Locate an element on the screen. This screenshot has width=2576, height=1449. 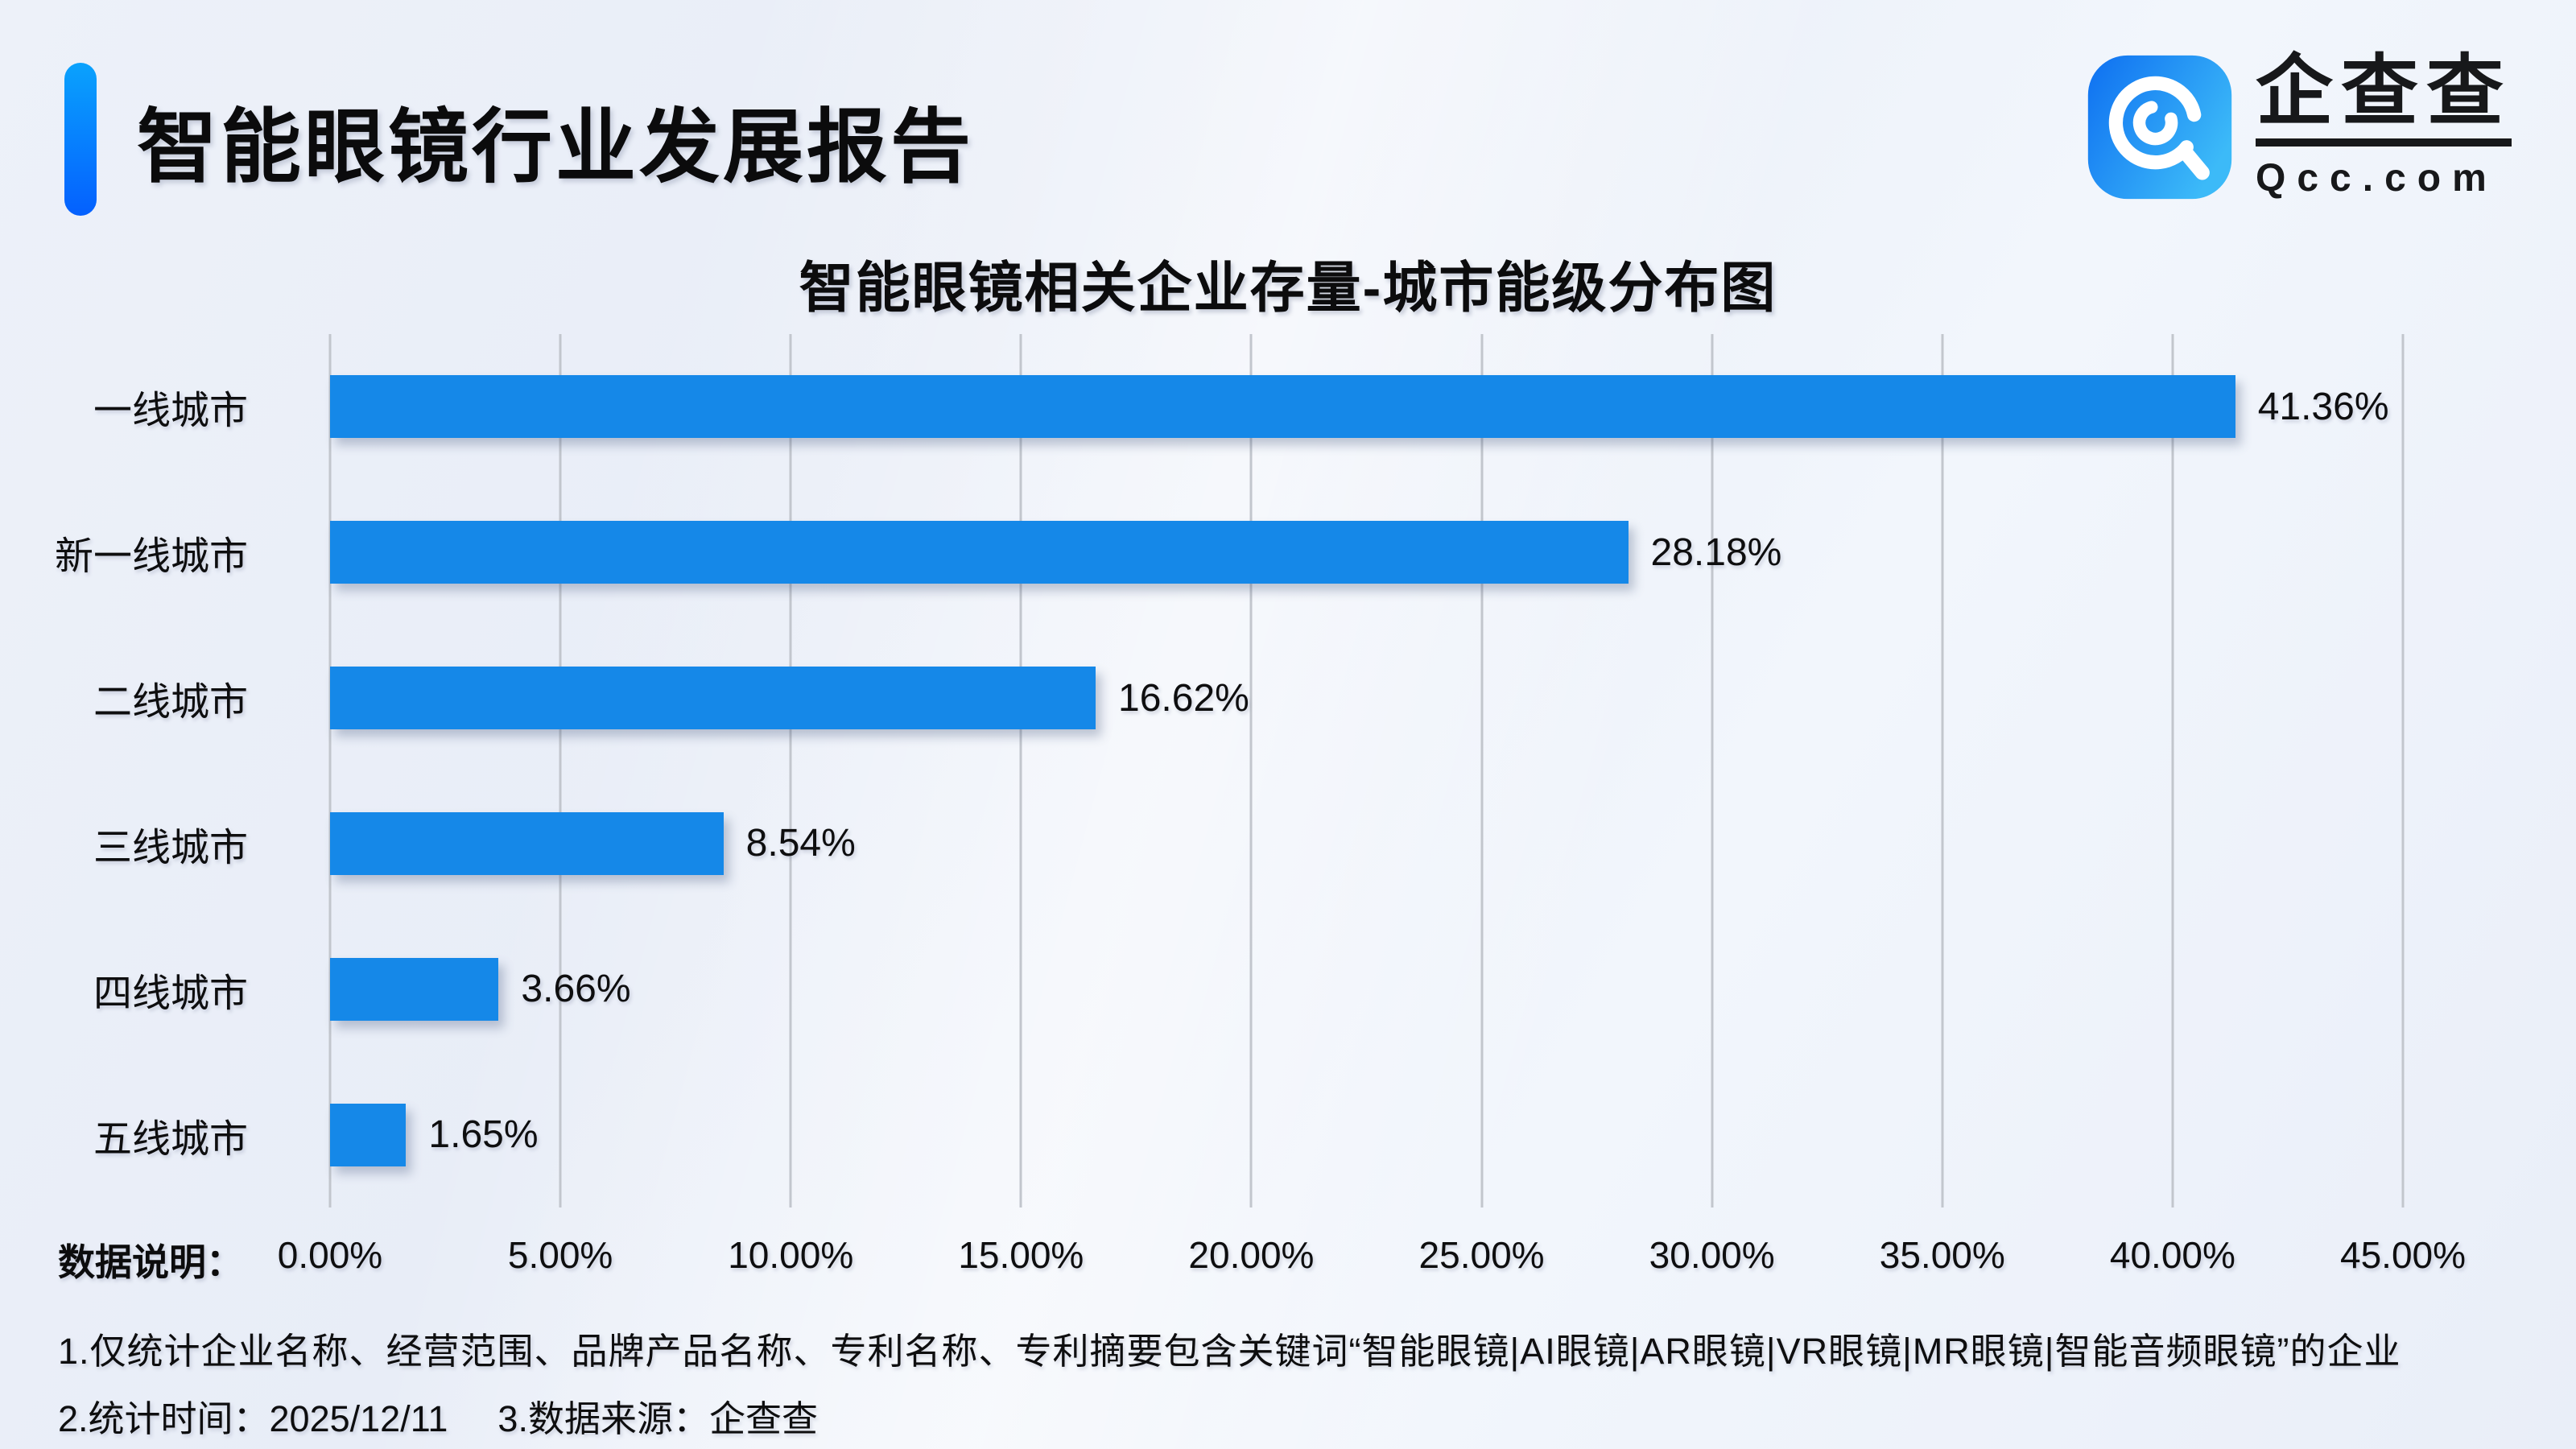
qcc-magnifier-icon is located at coordinates (2159, 127).